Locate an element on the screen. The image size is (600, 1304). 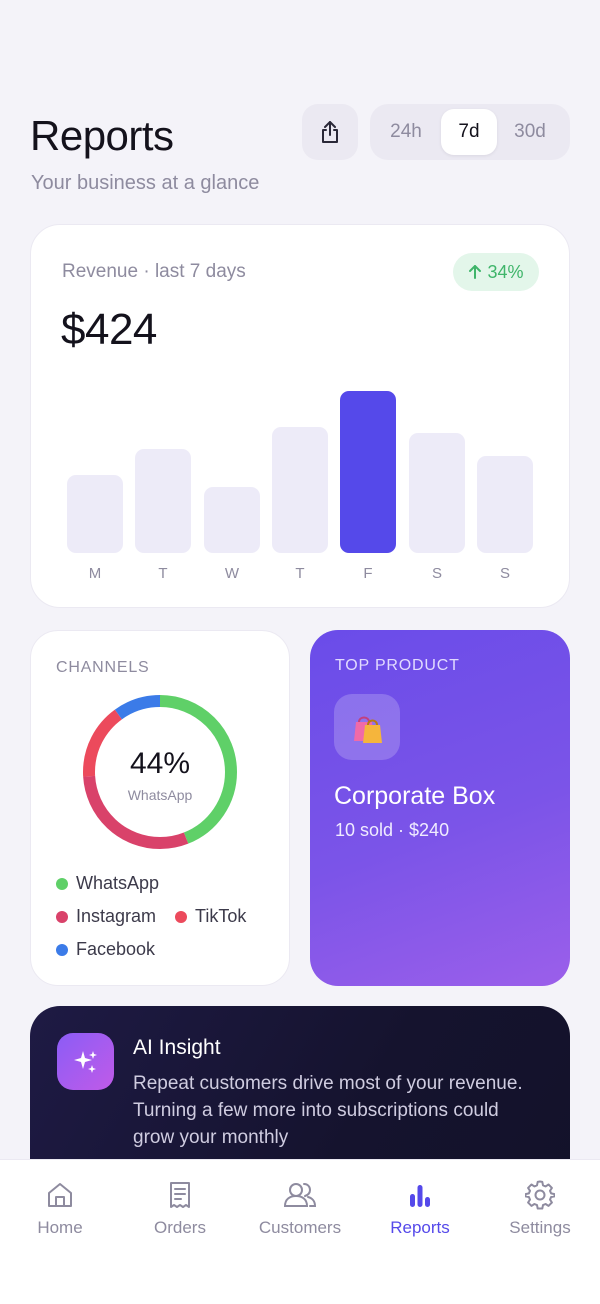
nav-label: Settings is located at coordinates (540, 1227).